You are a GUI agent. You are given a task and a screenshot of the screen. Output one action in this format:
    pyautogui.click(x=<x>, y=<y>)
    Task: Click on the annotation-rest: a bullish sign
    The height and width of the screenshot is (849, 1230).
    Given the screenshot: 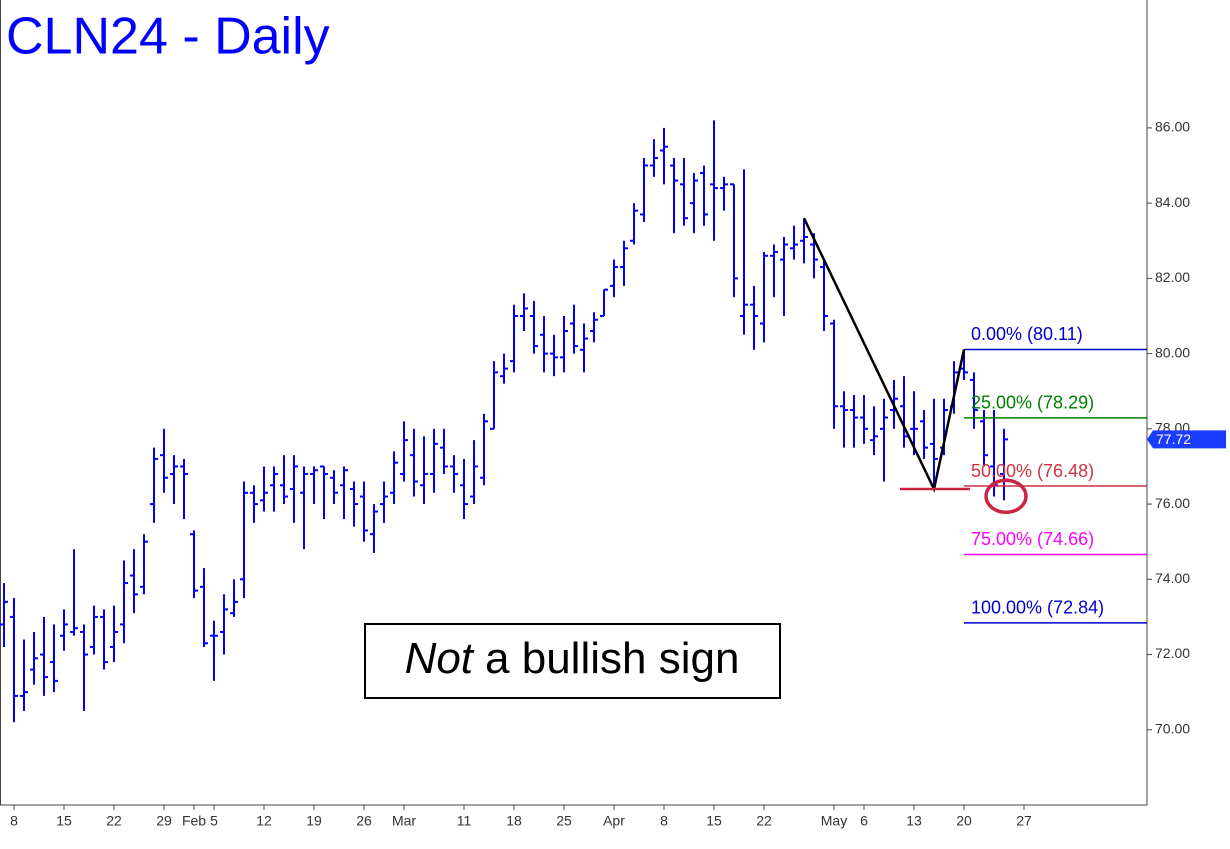 What is the action you would take?
    pyautogui.click(x=612, y=658)
    